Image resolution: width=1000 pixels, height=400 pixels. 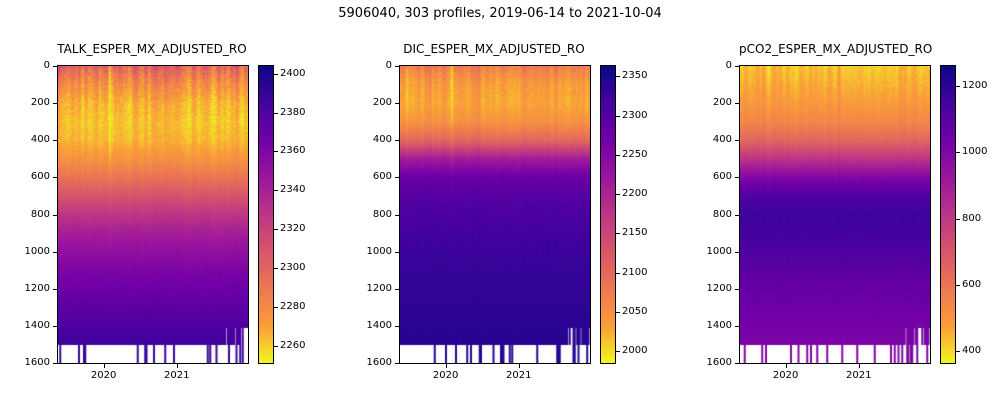 I want to click on colorbar-tick-label: 2280, so click(x=293, y=306).